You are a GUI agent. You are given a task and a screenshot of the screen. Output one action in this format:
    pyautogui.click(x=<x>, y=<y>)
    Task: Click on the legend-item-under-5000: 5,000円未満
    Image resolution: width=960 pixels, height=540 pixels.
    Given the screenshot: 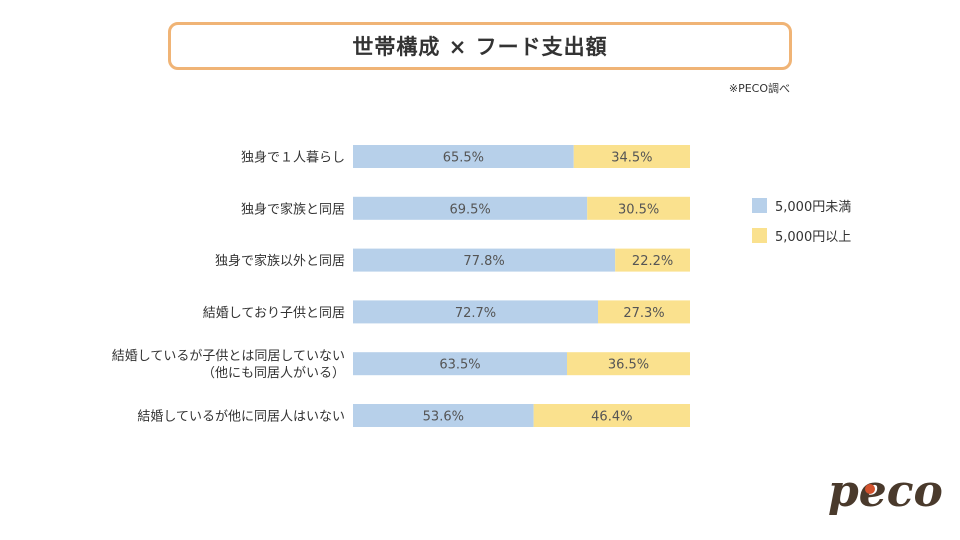 What is the action you would take?
    pyautogui.click(x=801, y=205)
    